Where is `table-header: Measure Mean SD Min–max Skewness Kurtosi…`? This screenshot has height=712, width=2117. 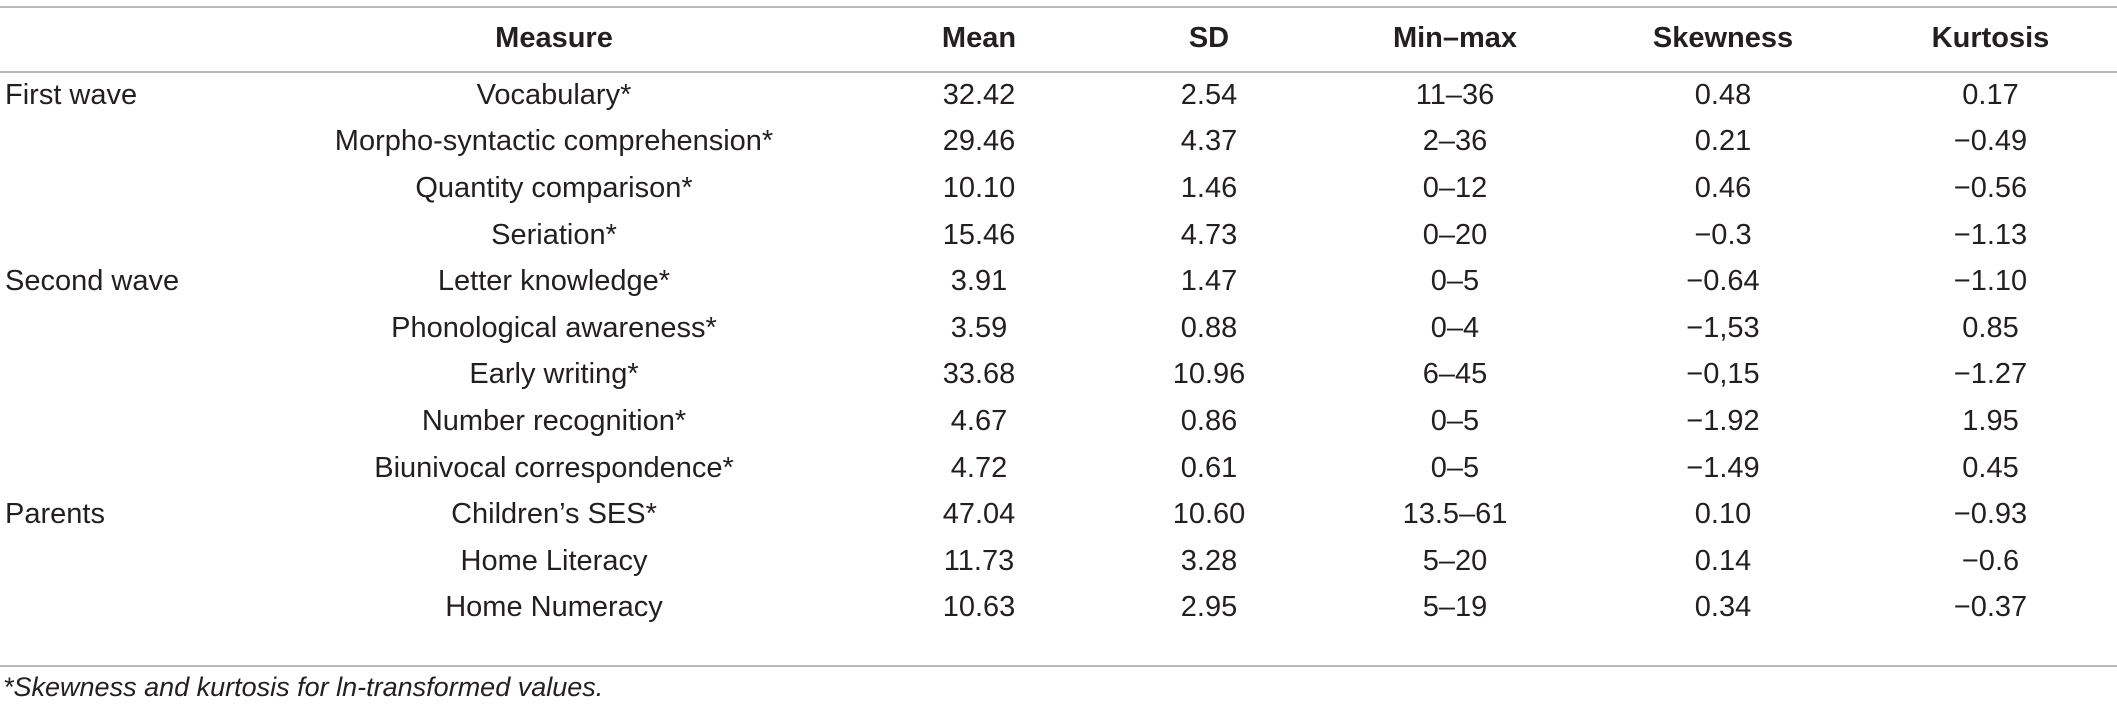
table-header: Measure Mean SD Min–max Skewness Kurtosi… is located at coordinates (1058, 39).